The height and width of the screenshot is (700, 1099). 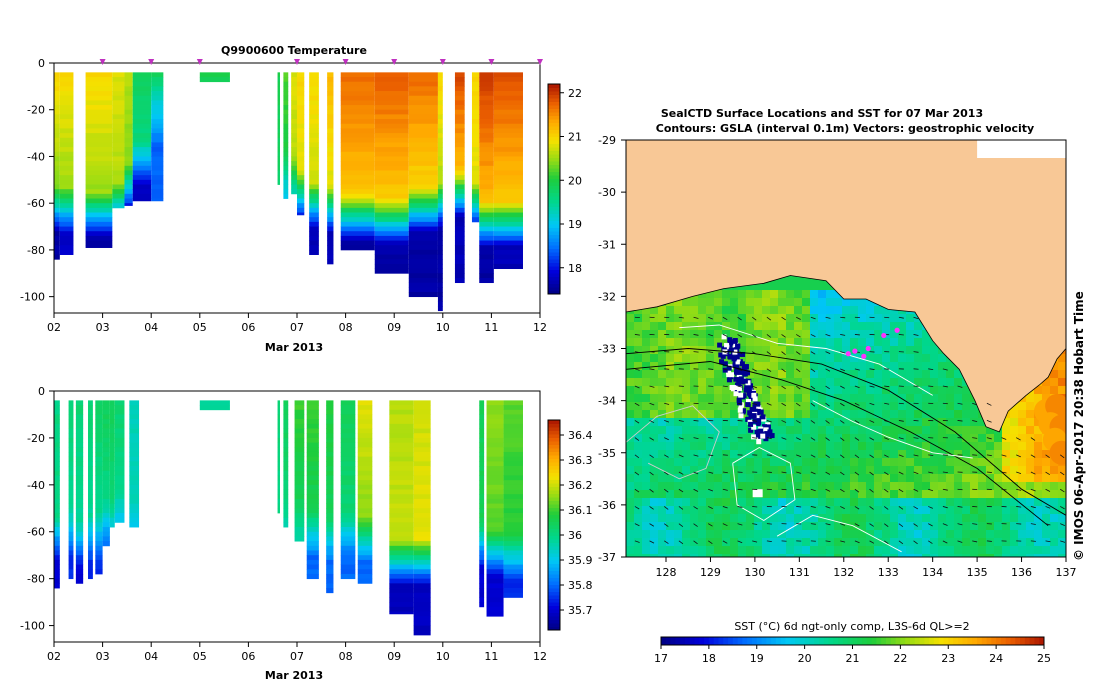 I want to click on colorbar-tick-label: 20, so click(x=575, y=180).